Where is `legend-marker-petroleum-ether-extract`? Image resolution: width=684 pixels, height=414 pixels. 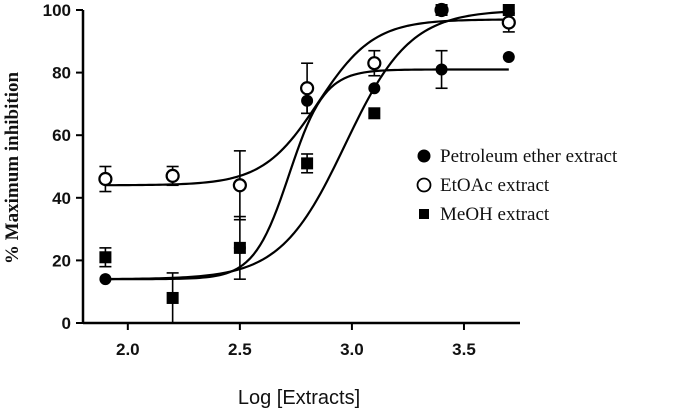
legend-marker-petroleum-ether-extract is located at coordinates (424, 156).